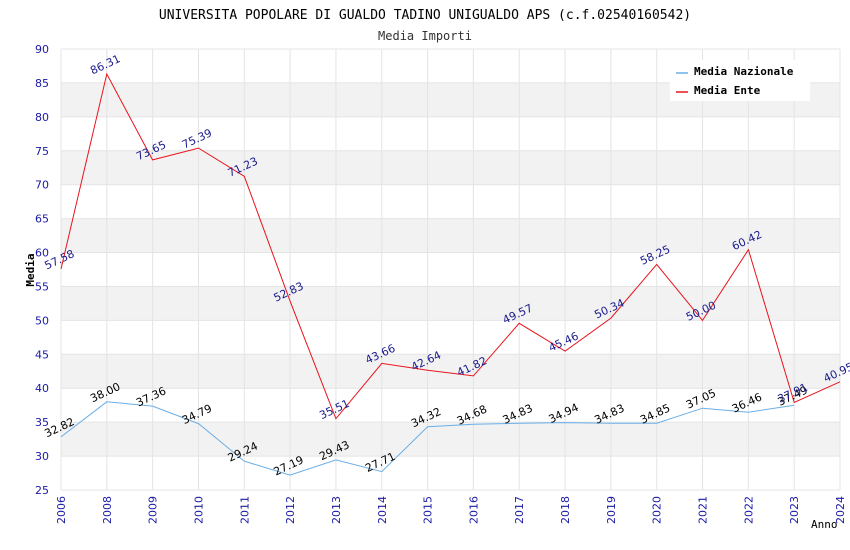  What do you see at coordinates (657, 510) in the screenshot?
I see `x-tick-label: 2020` at bounding box center [657, 510].